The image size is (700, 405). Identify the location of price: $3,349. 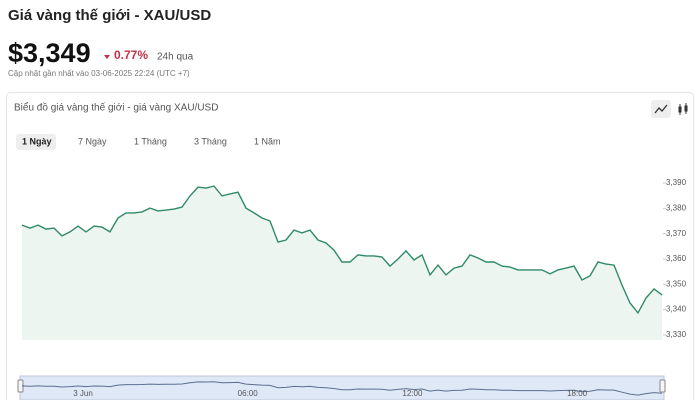
(49, 53).